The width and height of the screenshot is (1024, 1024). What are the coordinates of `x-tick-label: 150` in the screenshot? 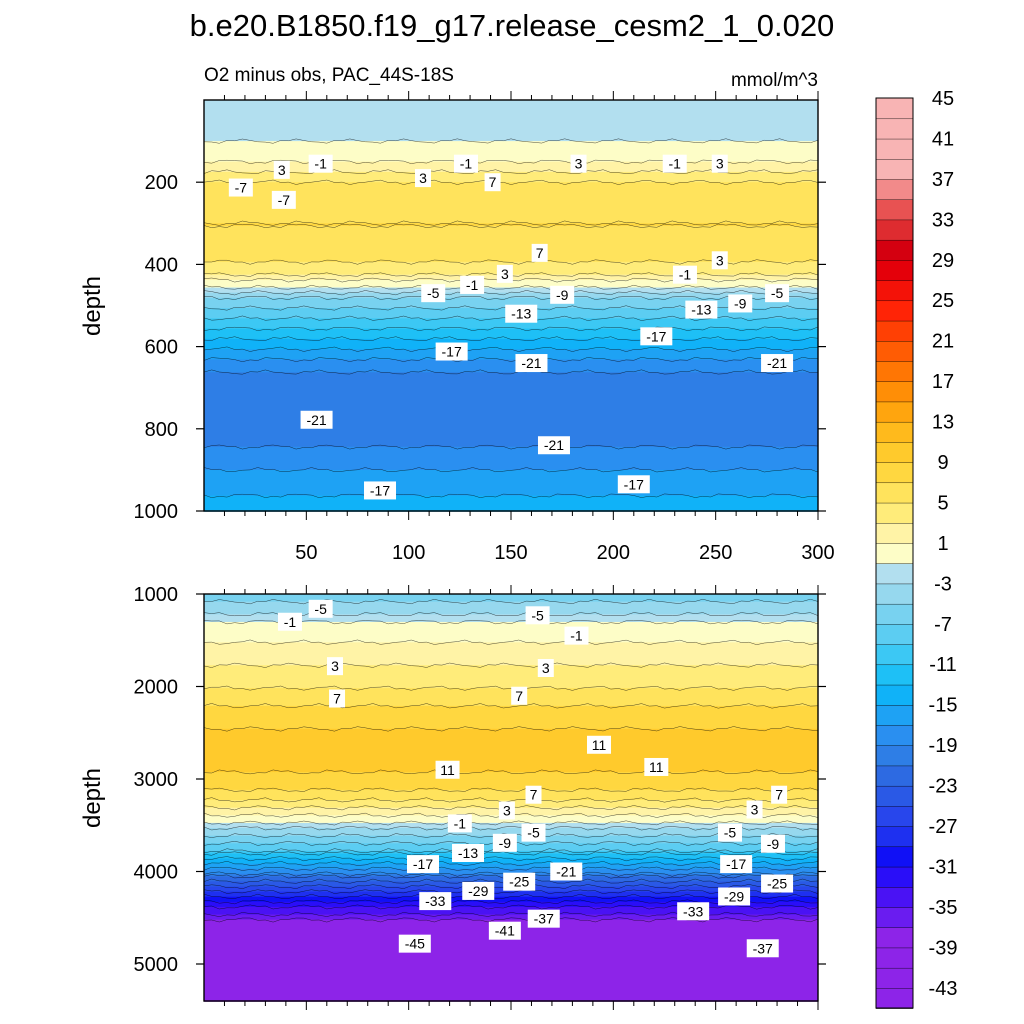 It's located at (510, 553).